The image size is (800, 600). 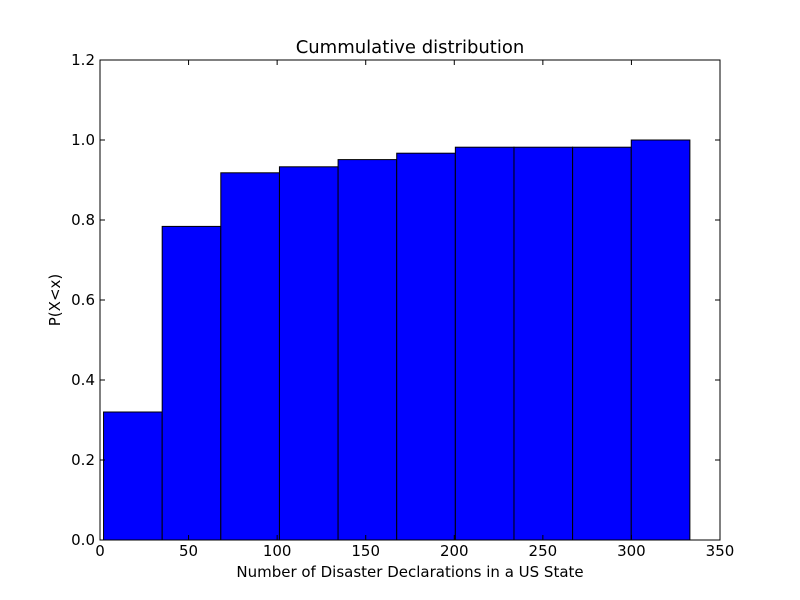 What do you see at coordinates (83, 140) in the screenshot?
I see `y-tick-label: 1.0` at bounding box center [83, 140].